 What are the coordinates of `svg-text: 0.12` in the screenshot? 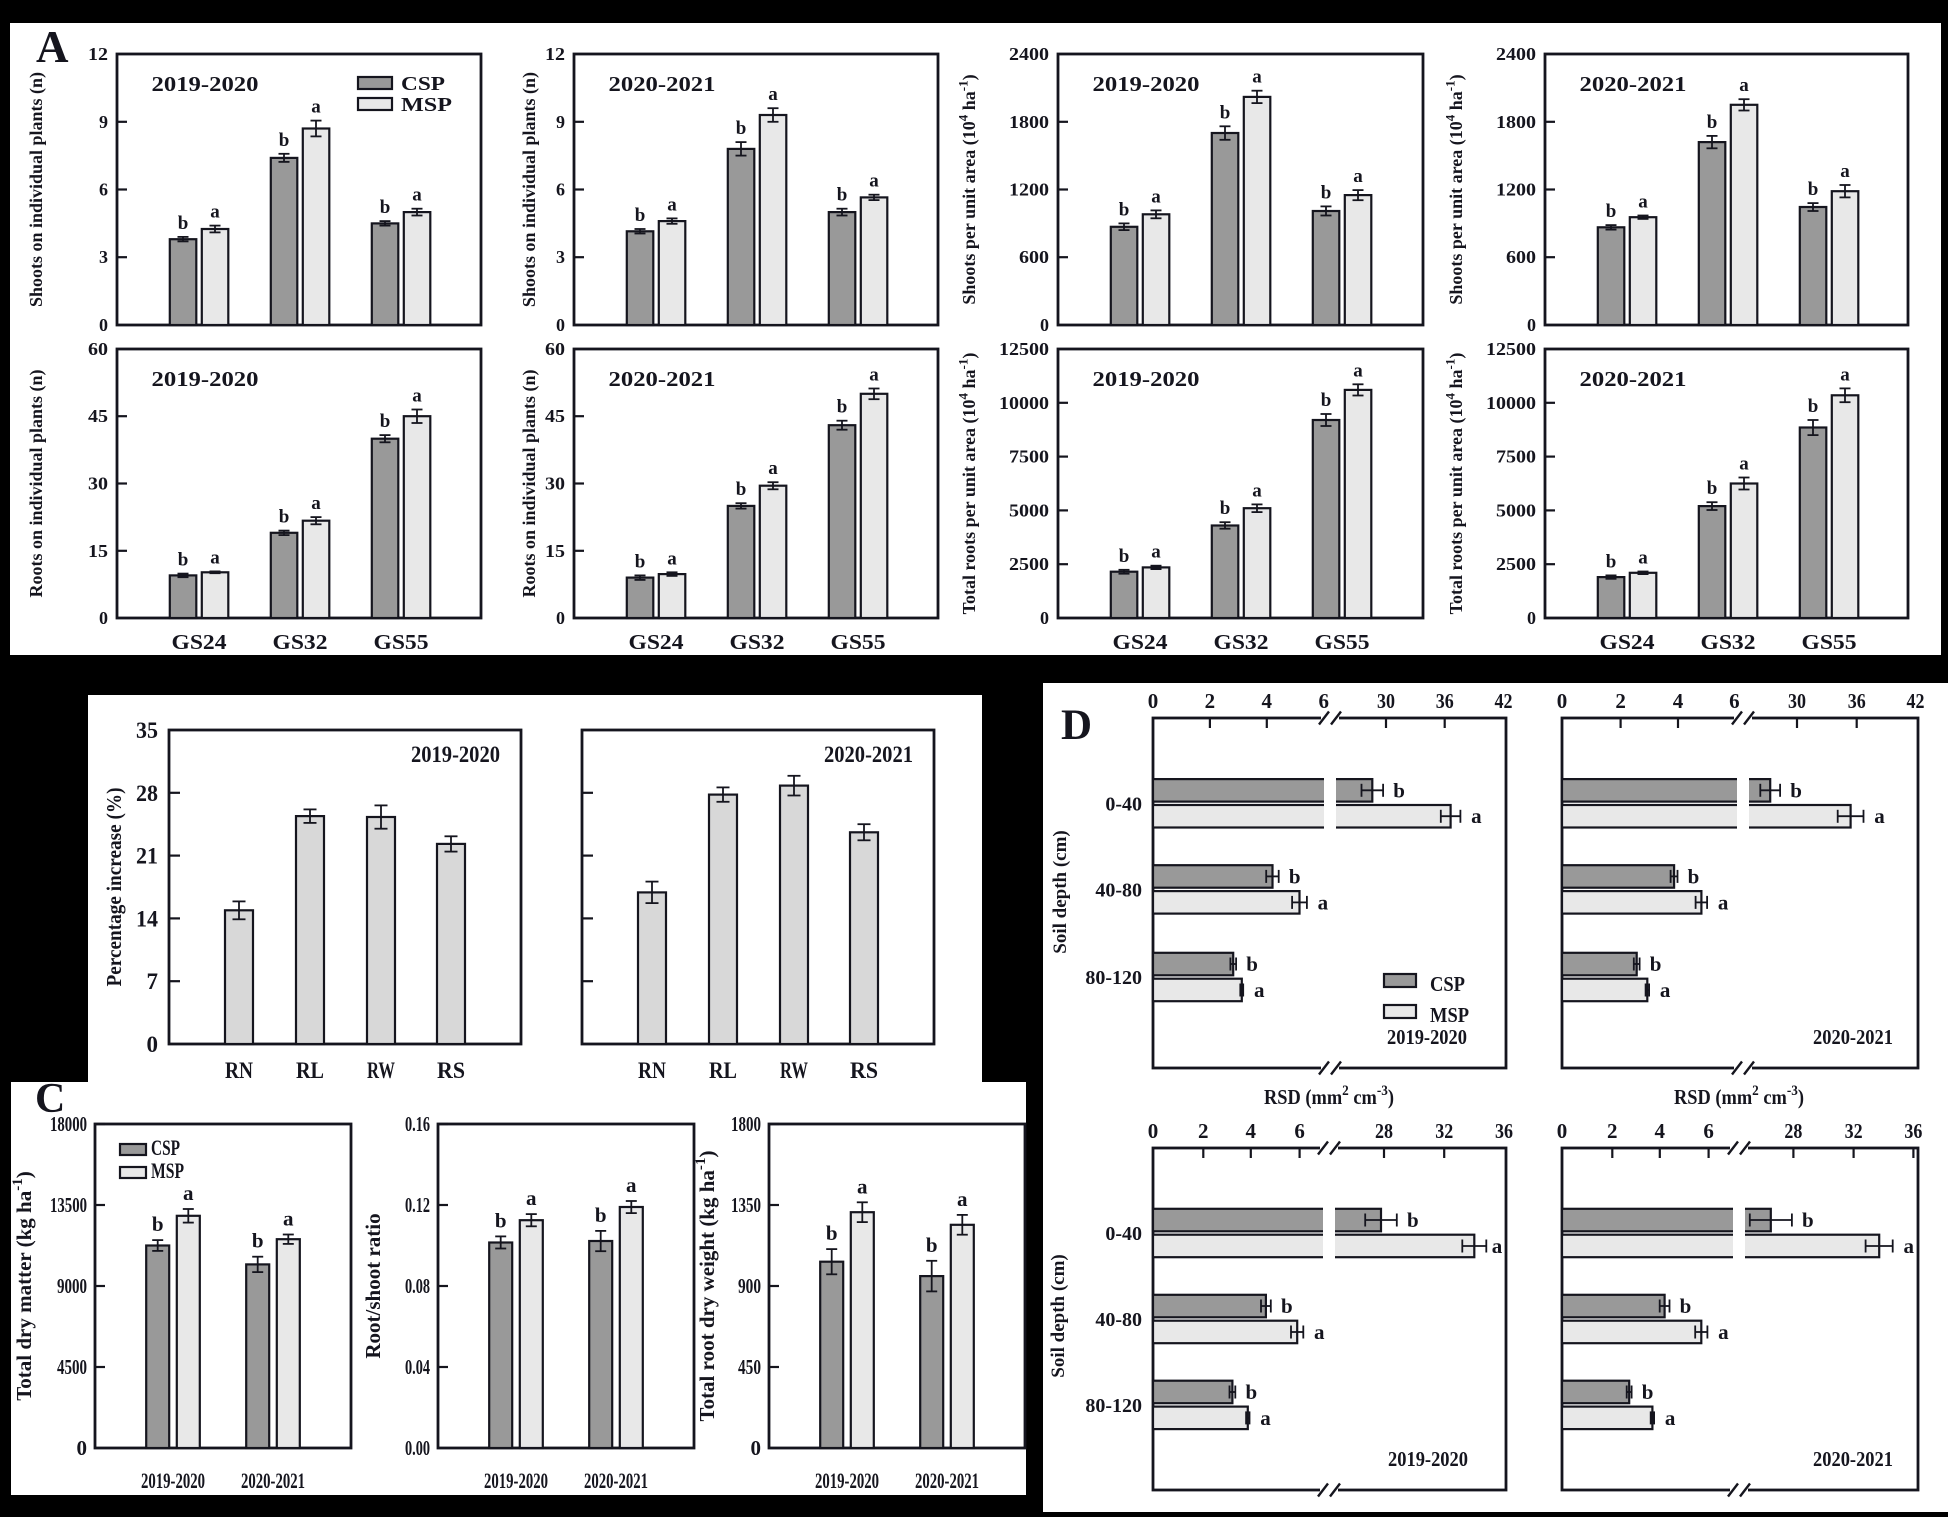 It's located at (417, 1205).